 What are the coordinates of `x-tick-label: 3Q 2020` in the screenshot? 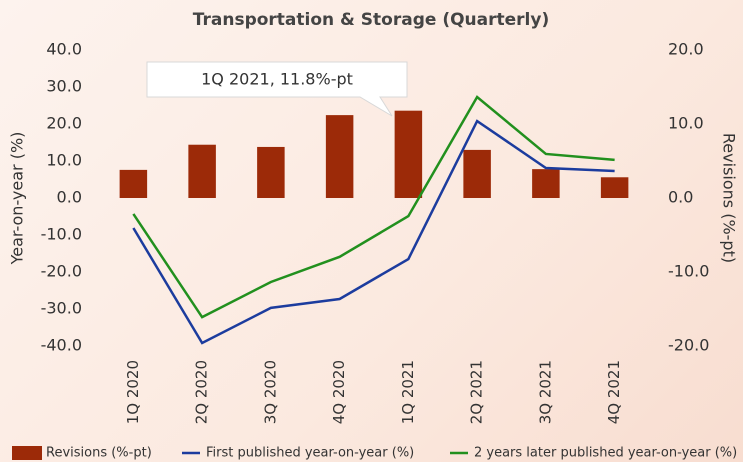 It's located at (270, 392).